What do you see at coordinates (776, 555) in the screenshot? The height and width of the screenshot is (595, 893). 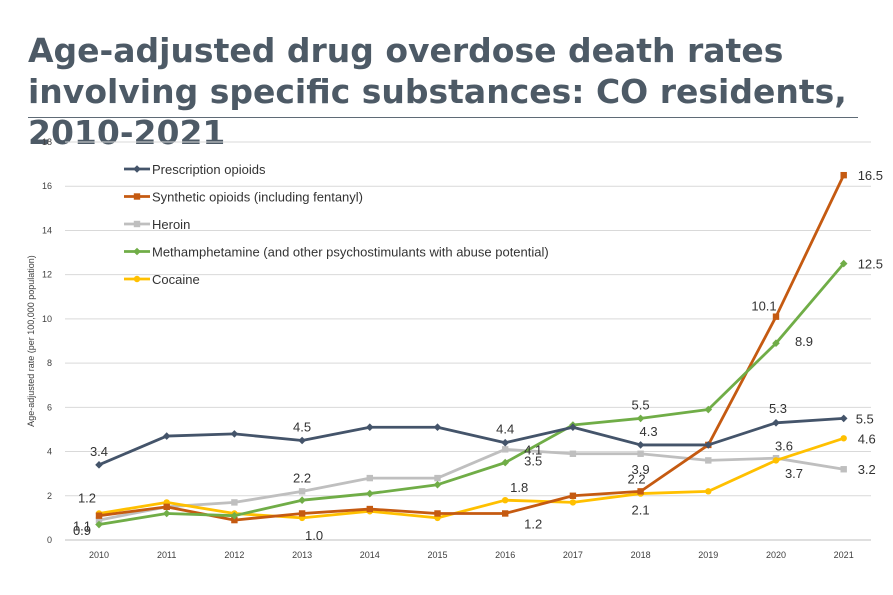 I see `x-tick-label: 2020` at bounding box center [776, 555].